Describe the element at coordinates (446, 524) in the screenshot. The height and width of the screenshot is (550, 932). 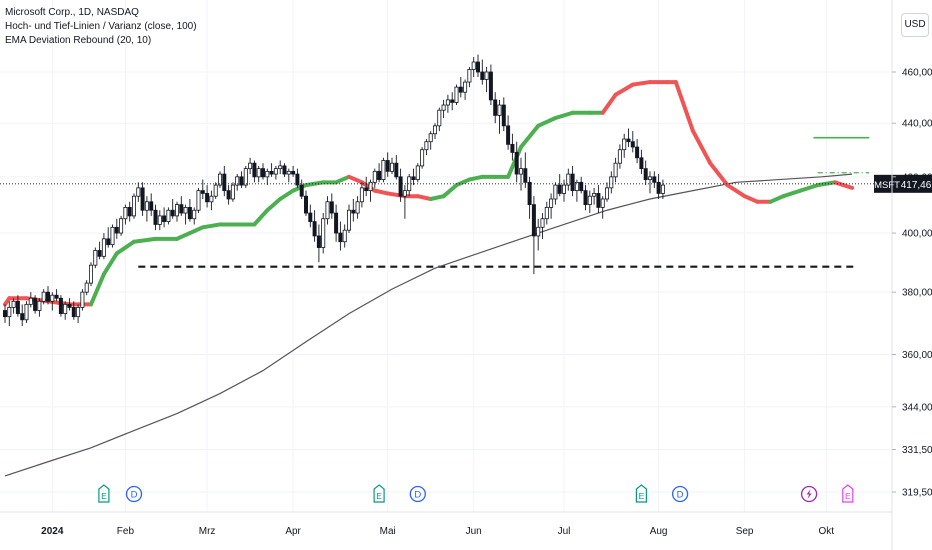
I see `time-axis: 2024 Feb Mrz Apr Mai Jun Jul Aug Sep Okt` at that location.